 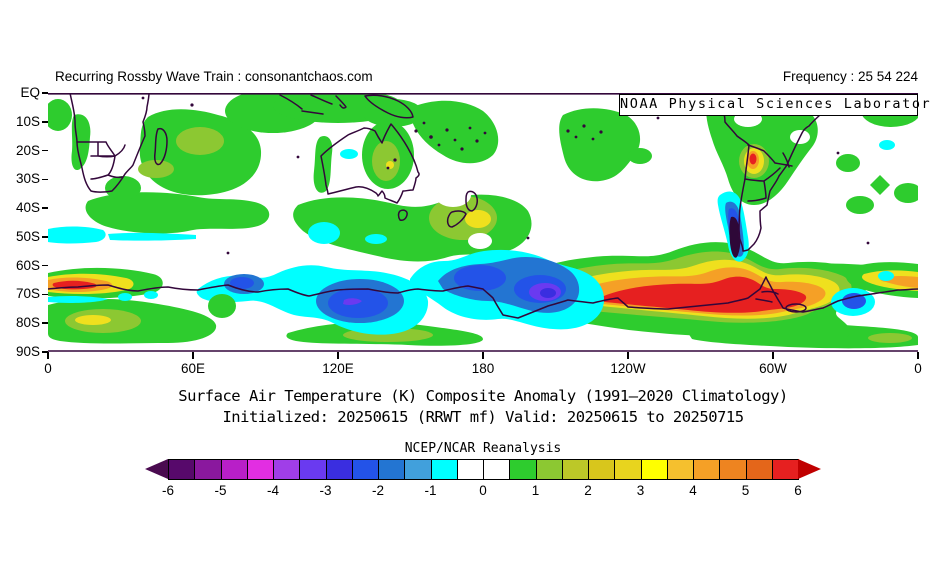 I want to click on colorbar-label-3: 3, so click(x=640, y=490).